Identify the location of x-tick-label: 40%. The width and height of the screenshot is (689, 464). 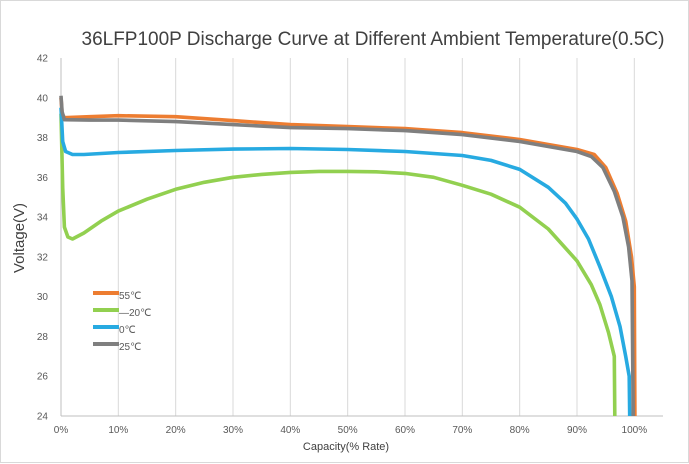
(290, 430).